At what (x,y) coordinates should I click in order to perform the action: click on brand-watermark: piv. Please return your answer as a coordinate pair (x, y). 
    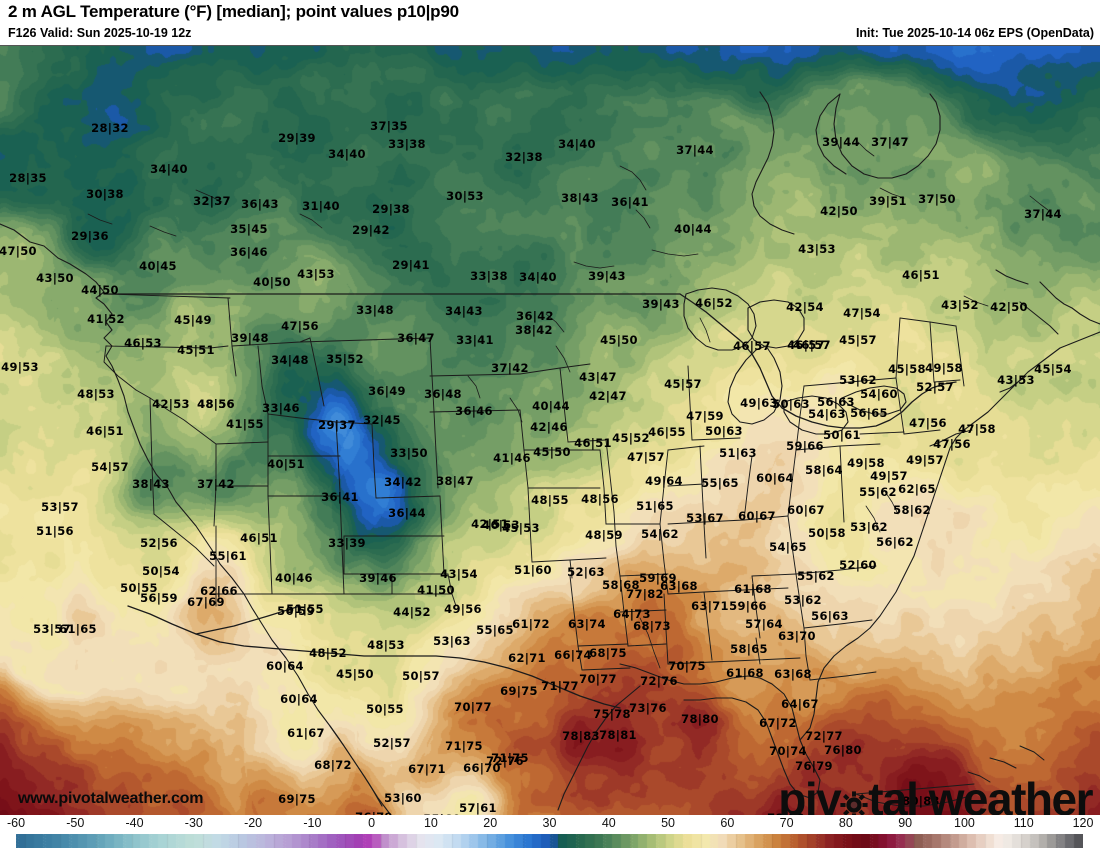
    Looking at the image, I should click on (935, 794).